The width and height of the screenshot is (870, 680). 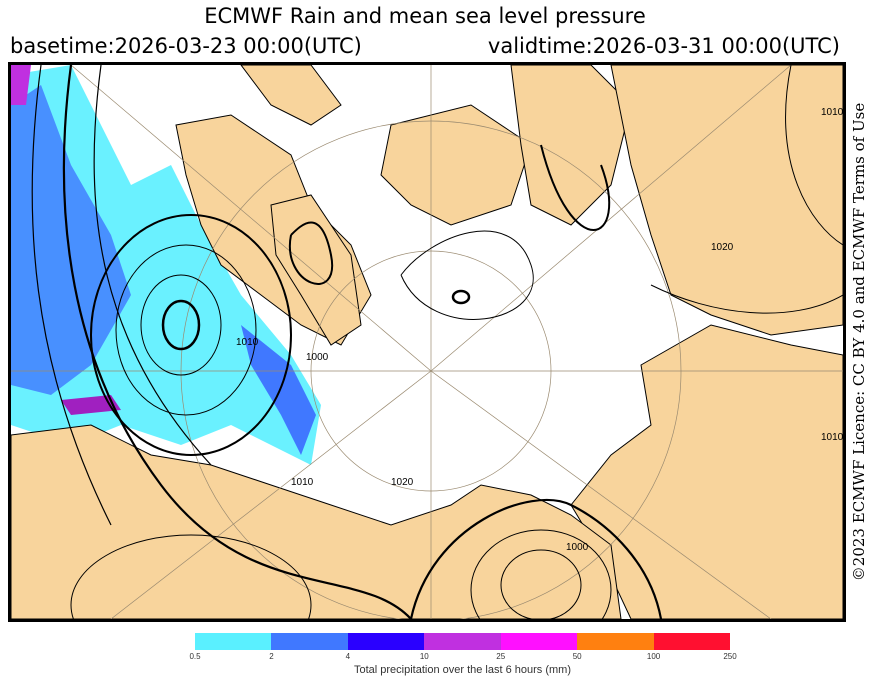 I want to click on colorbar-tick: 100, so click(x=653, y=656).